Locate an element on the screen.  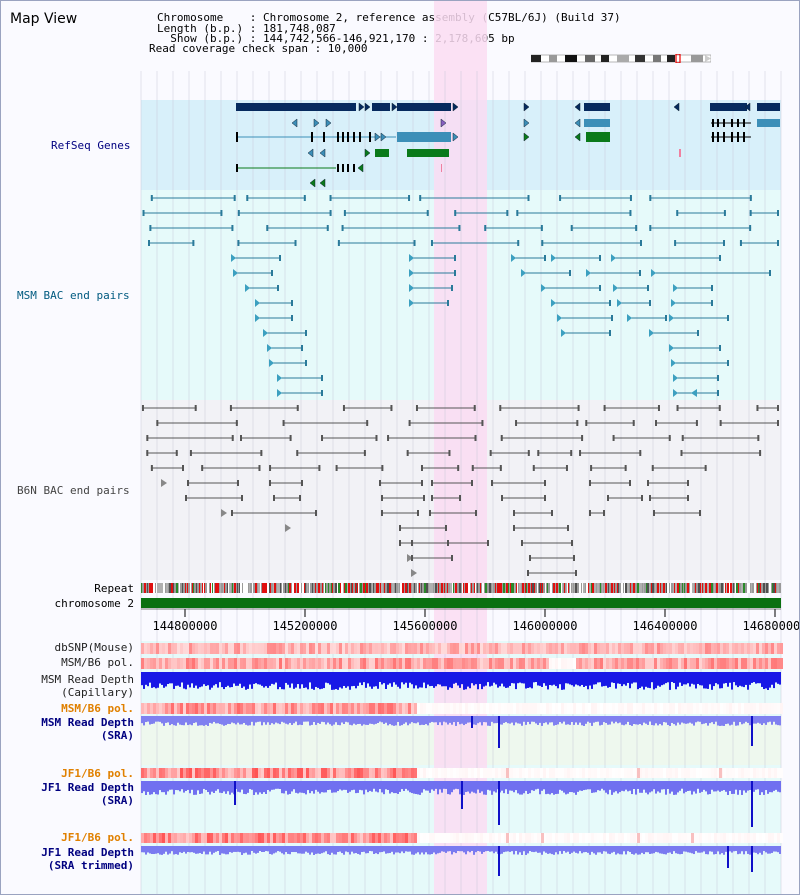
gene-exon is located at coordinates (360, 137).